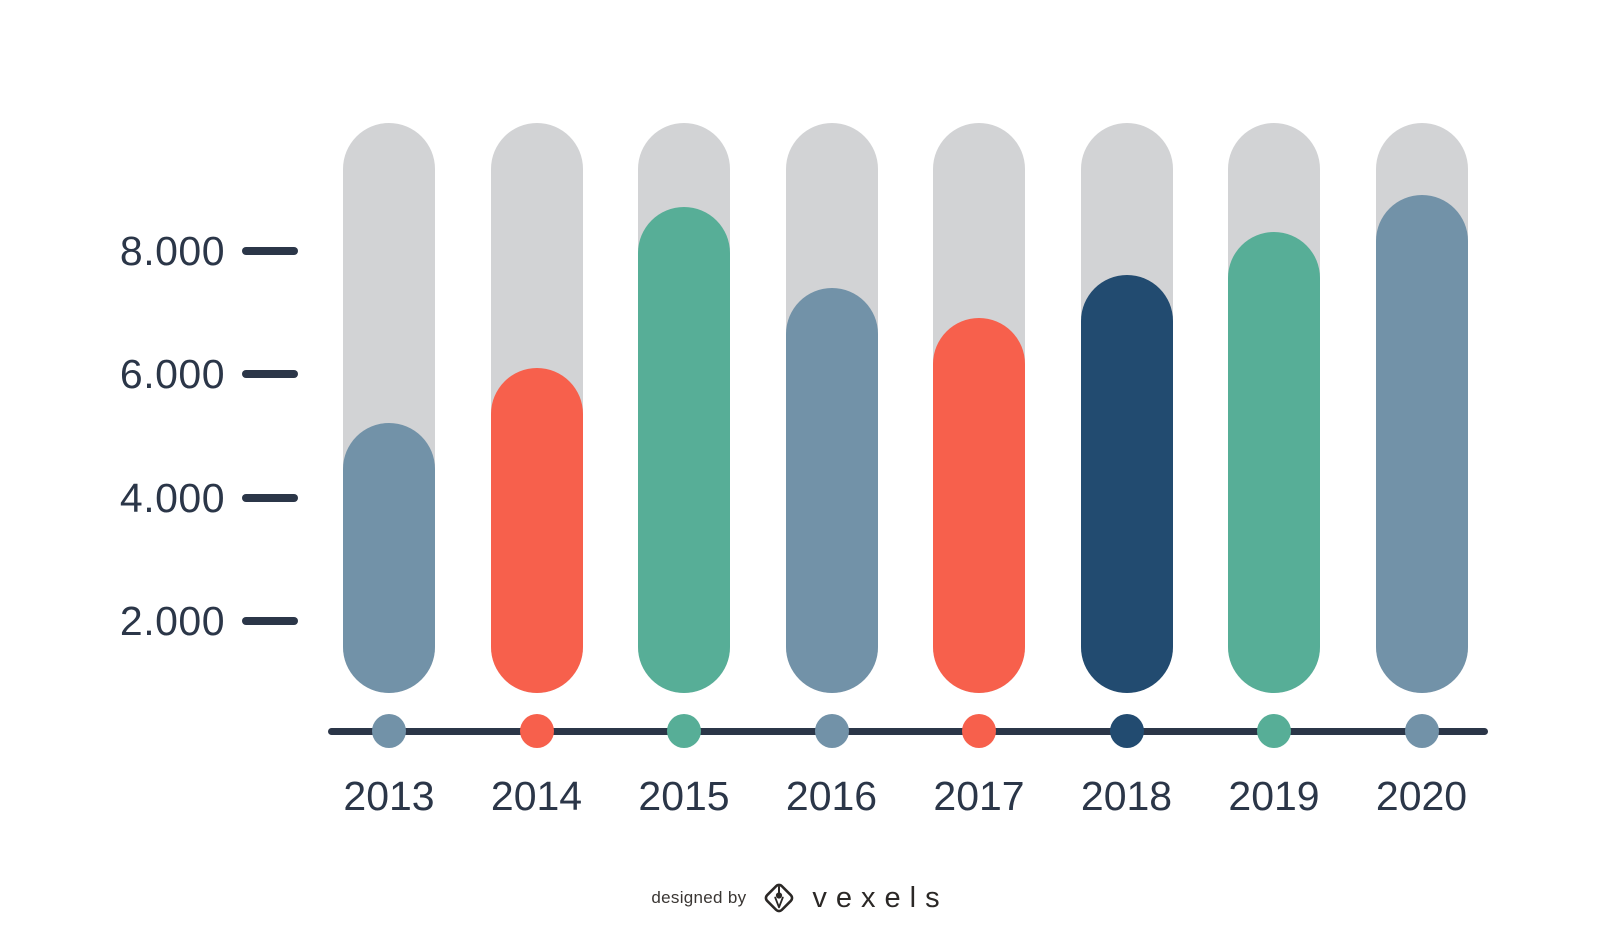 The height and width of the screenshot is (941, 1600). What do you see at coordinates (1126, 484) in the screenshot?
I see `bar-fill-2018` at bounding box center [1126, 484].